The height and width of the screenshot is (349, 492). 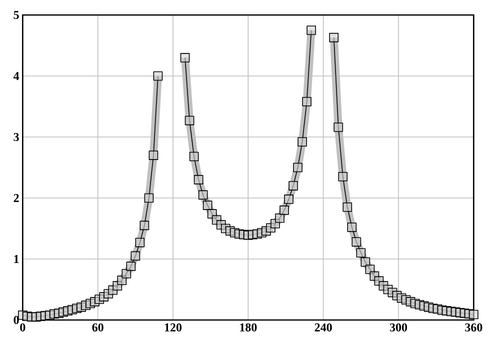 What do you see at coordinates (16, 15) in the screenshot?
I see `y-tick-label: 5` at bounding box center [16, 15].